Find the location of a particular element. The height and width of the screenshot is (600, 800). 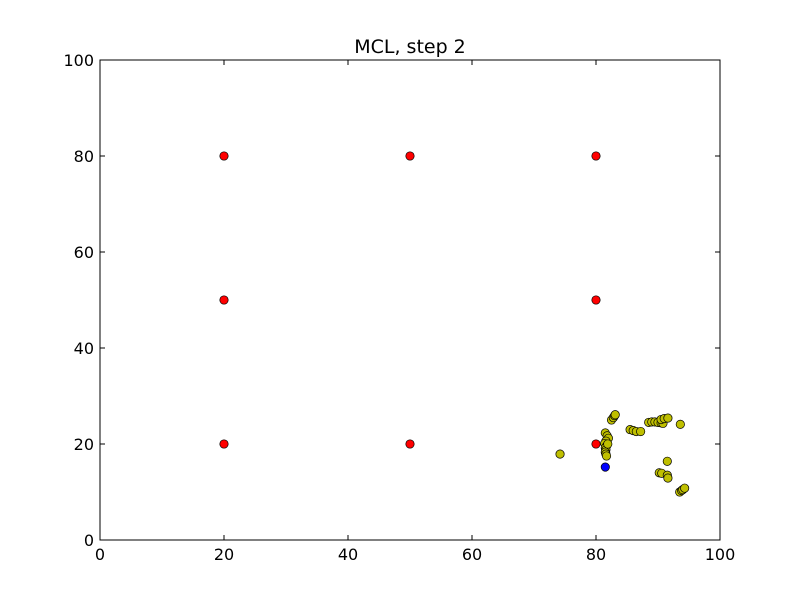

x-tick-label: 20 is located at coordinates (224, 554).